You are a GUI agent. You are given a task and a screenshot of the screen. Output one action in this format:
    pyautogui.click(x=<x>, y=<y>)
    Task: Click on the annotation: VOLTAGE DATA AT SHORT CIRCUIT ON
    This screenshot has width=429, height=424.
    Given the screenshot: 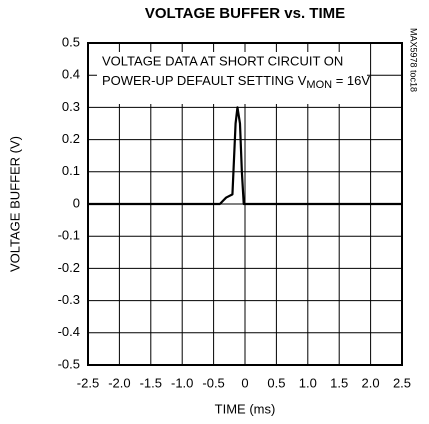 What is the action you would take?
    pyautogui.click(x=222, y=60)
    